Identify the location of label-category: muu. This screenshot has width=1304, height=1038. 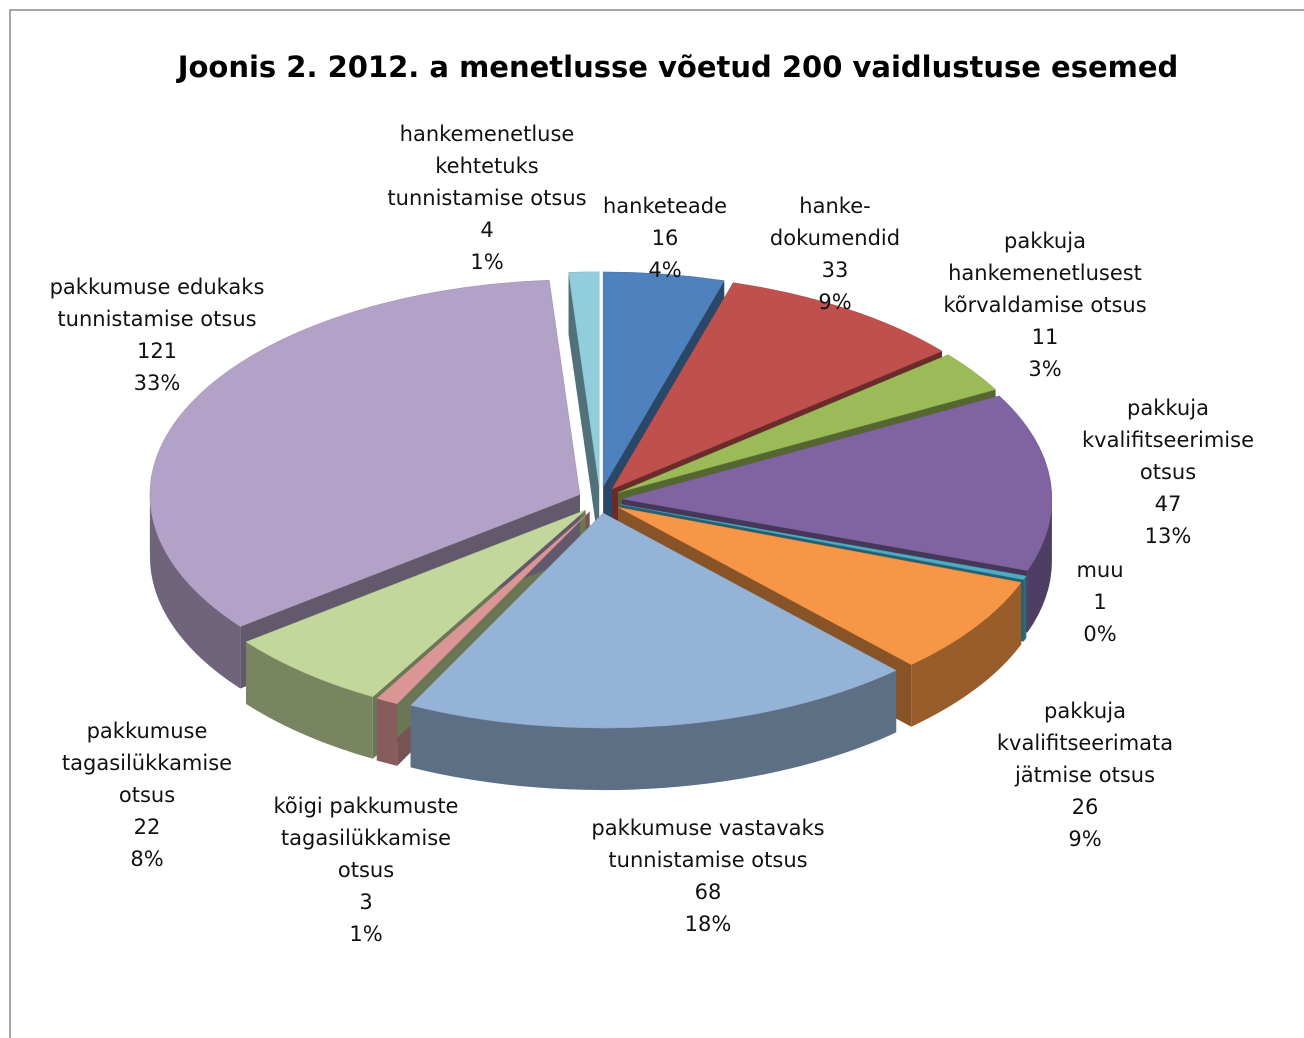
(1100, 570).